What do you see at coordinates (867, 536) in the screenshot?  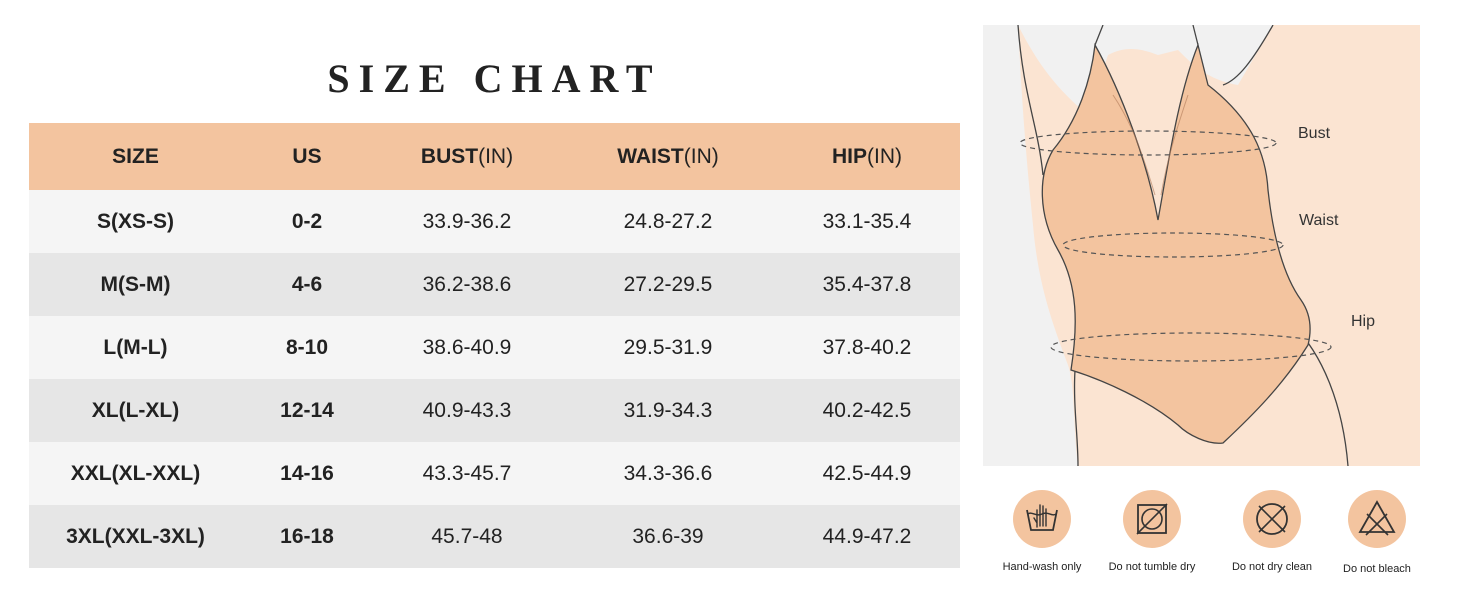 I see `cell-hip: 44.9-47.2` at bounding box center [867, 536].